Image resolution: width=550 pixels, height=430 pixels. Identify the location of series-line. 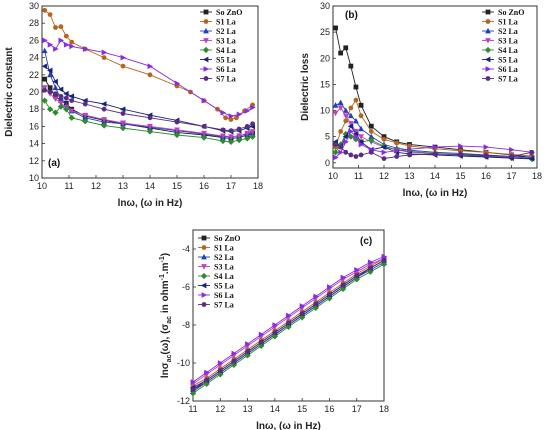
(433, 133).